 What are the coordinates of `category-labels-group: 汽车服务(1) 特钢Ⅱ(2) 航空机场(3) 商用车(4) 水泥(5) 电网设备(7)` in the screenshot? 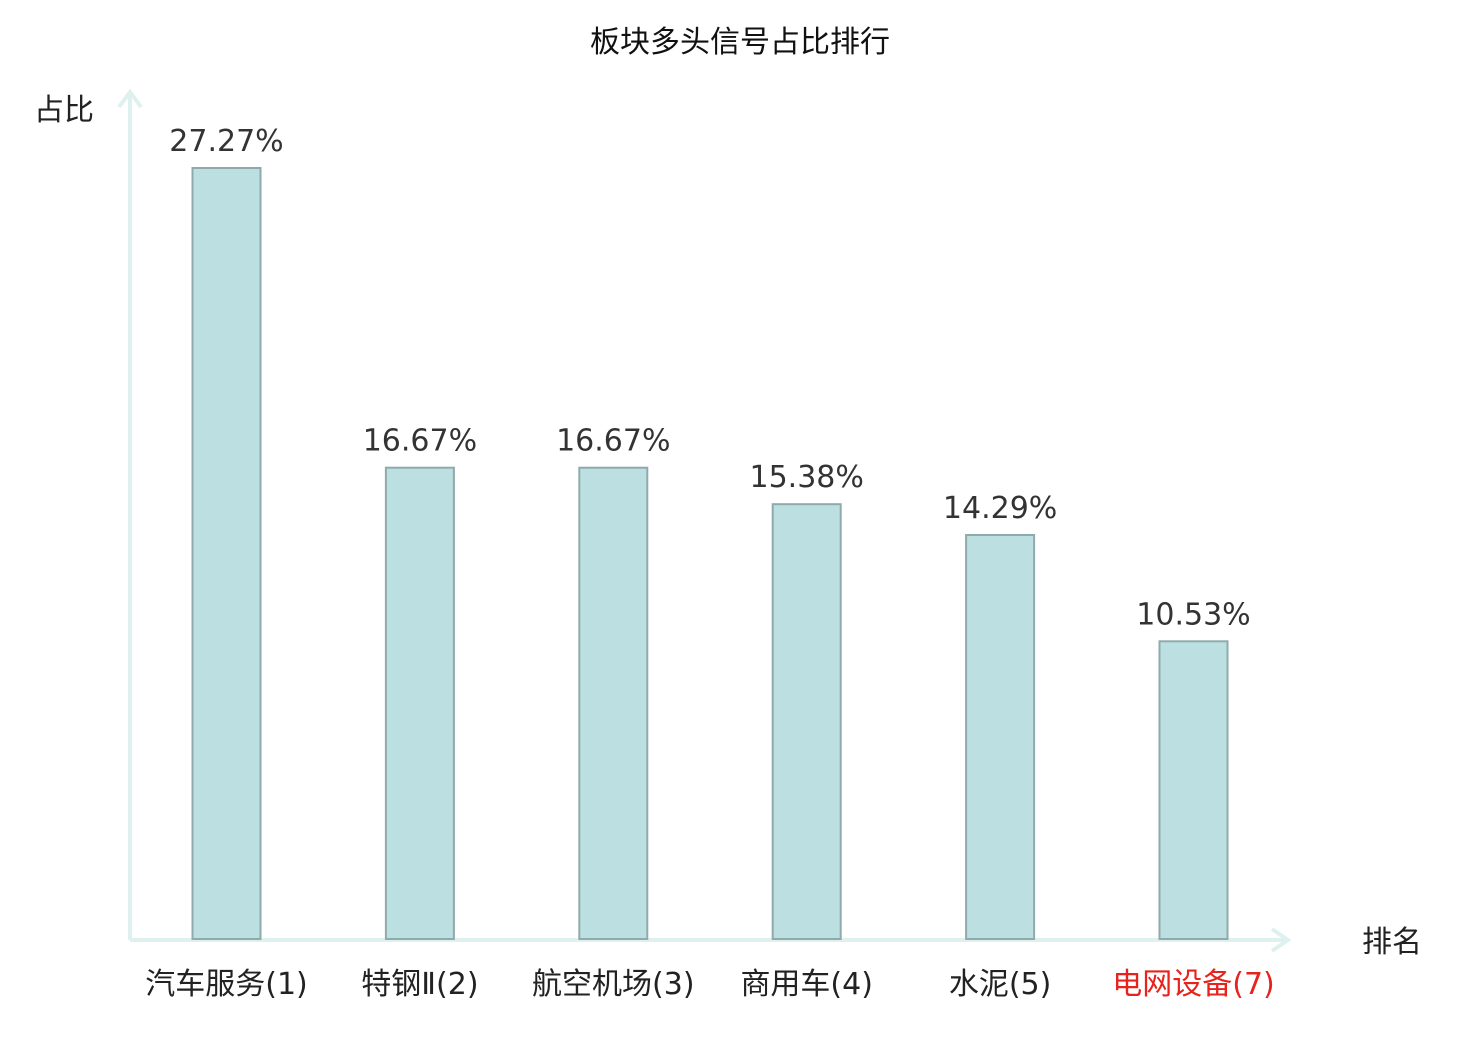 It's located at (710, 984).